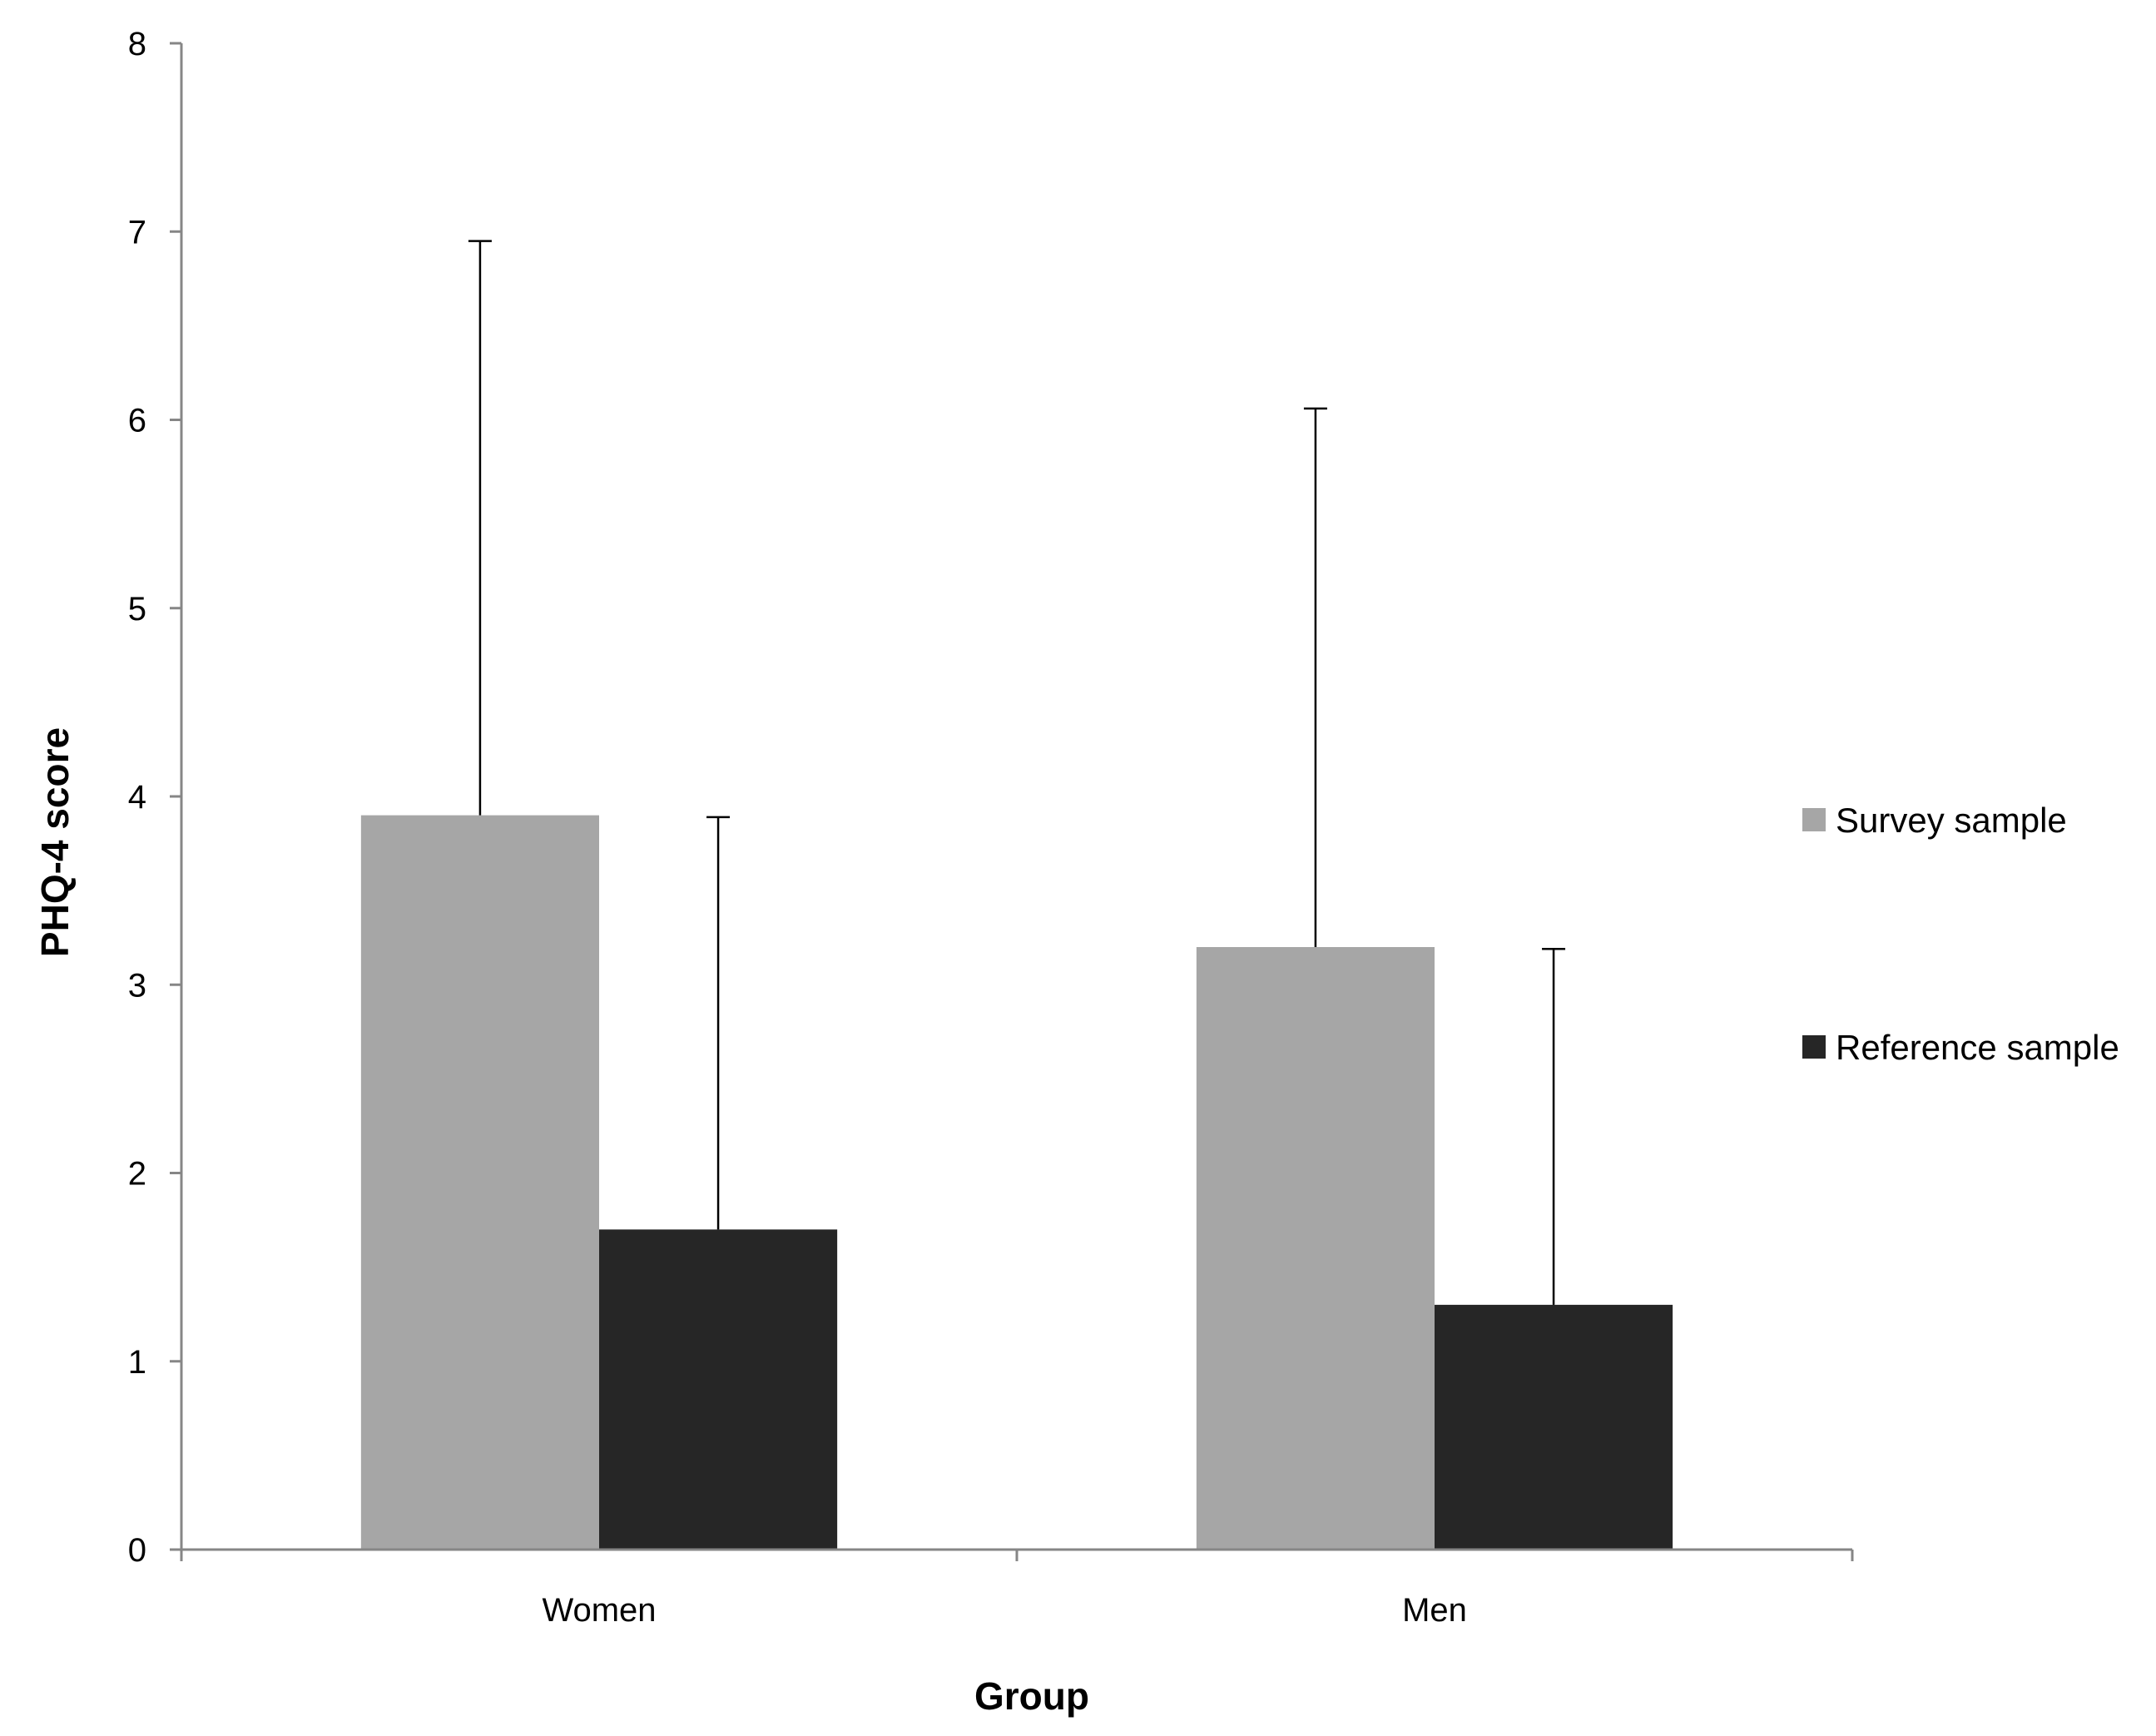  Describe the element at coordinates (137, 44) in the screenshot. I see `y-tick-label: 8` at that location.